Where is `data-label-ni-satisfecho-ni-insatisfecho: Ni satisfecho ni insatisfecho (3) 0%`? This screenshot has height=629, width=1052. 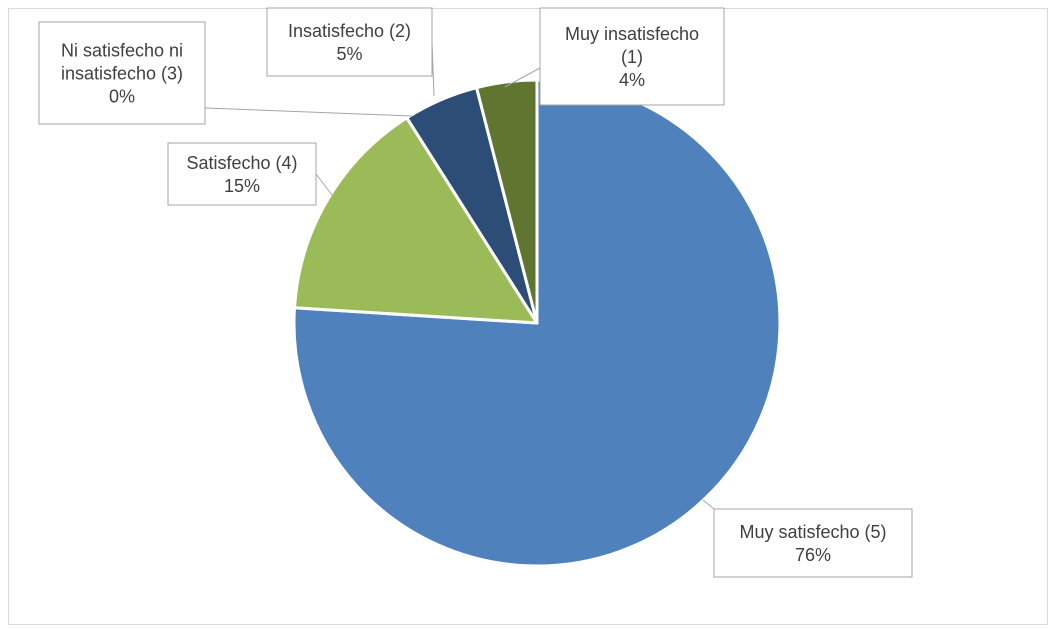 data-label-ni-satisfecho-ni-insatisfecho: Ni satisfecho ni insatisfecho (3) 0% is located at coordinates (122, 73).